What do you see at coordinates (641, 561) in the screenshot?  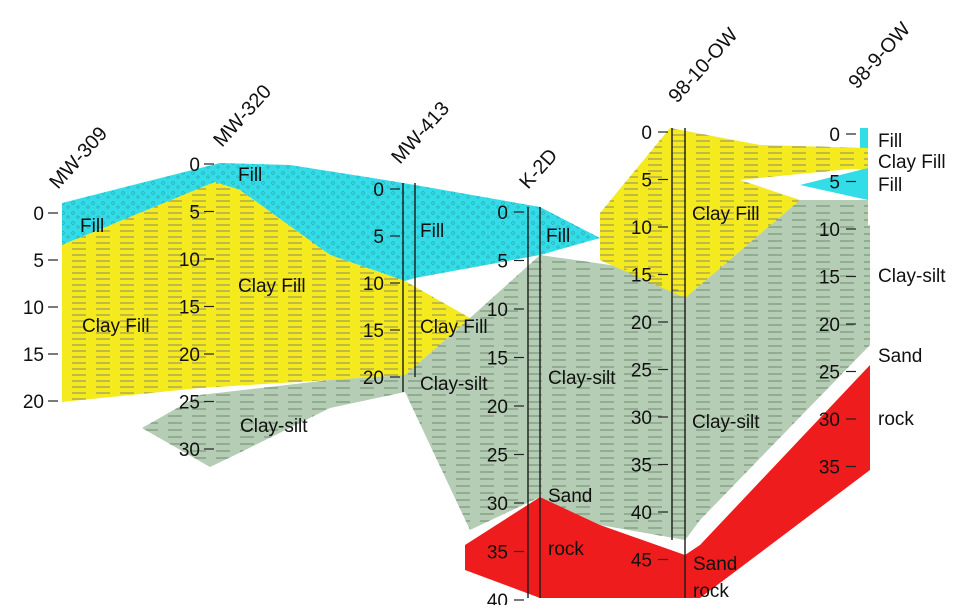 I see `depth-label-w9810-9: 45` at bounding box center [641, 561].